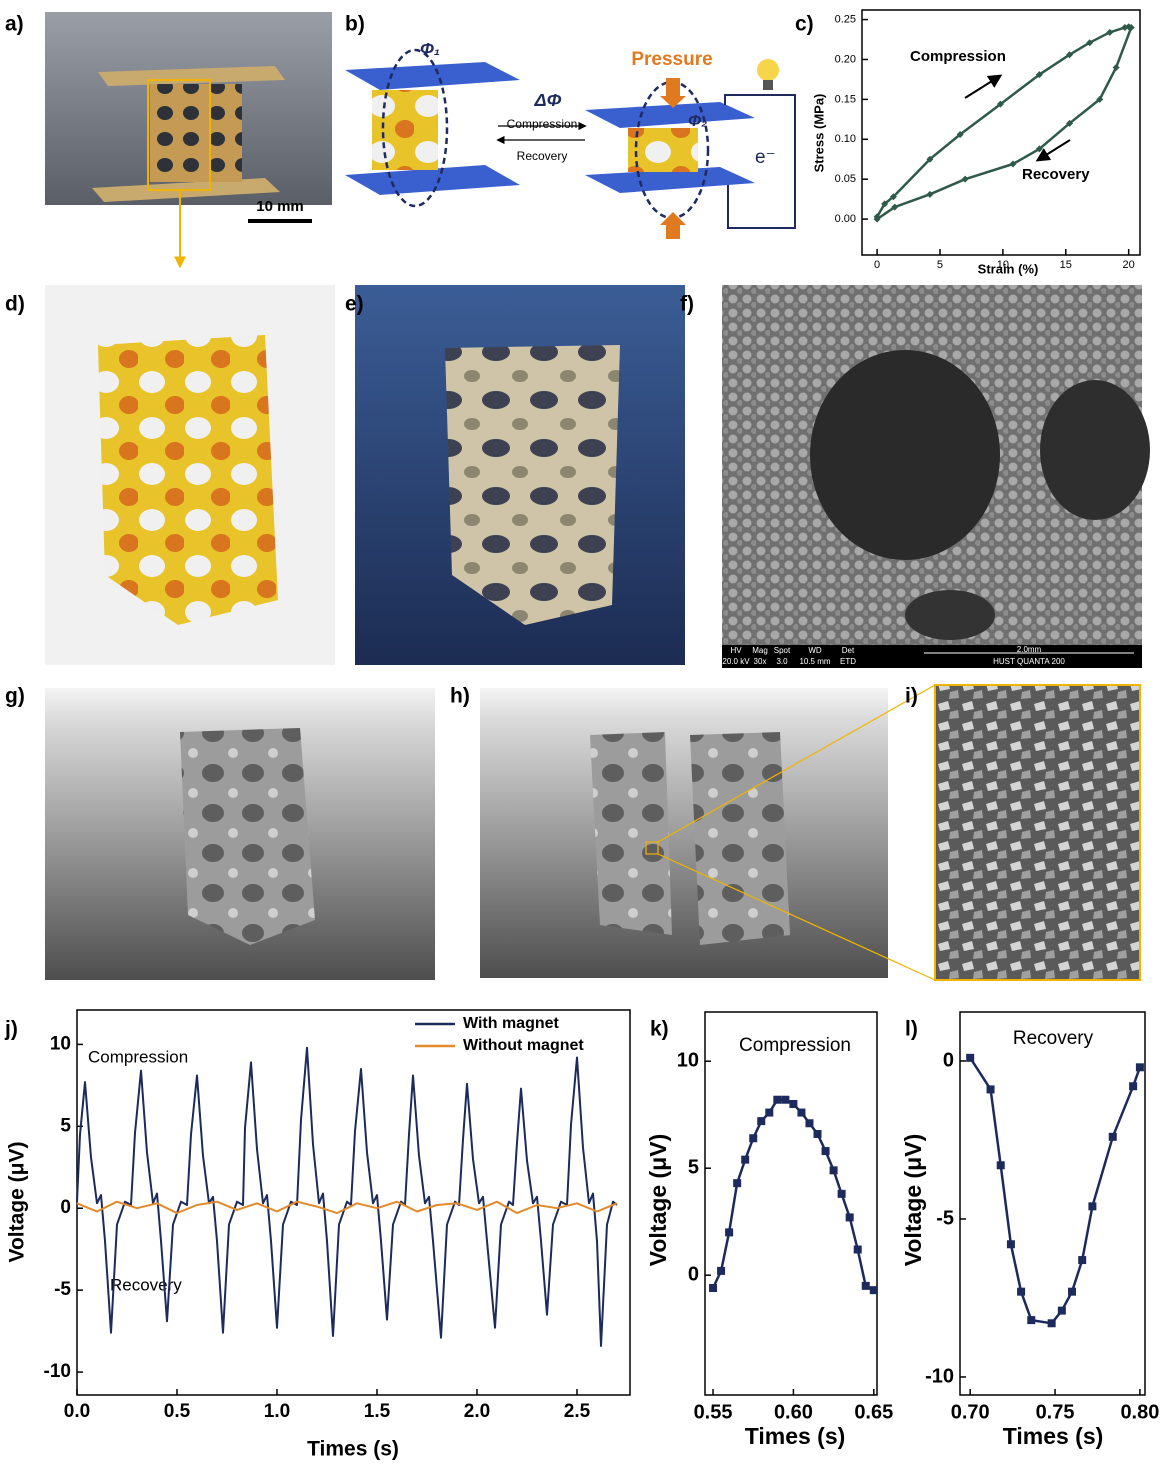 The height and width of the screenshot is (1468, 1167). I want to click on bulb, so click(768, 70).